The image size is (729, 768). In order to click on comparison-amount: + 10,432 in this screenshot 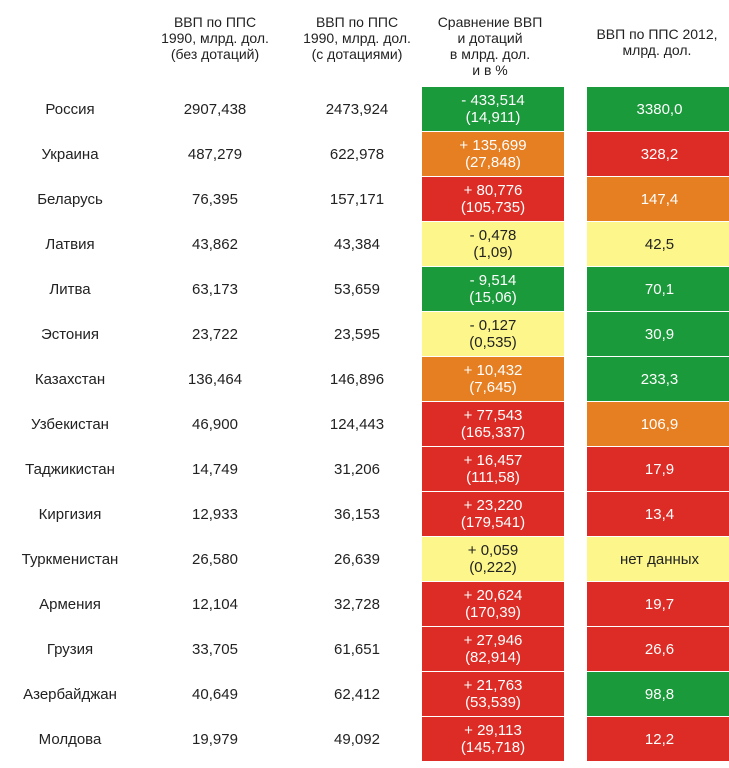, I will do `click(493, 370)`.